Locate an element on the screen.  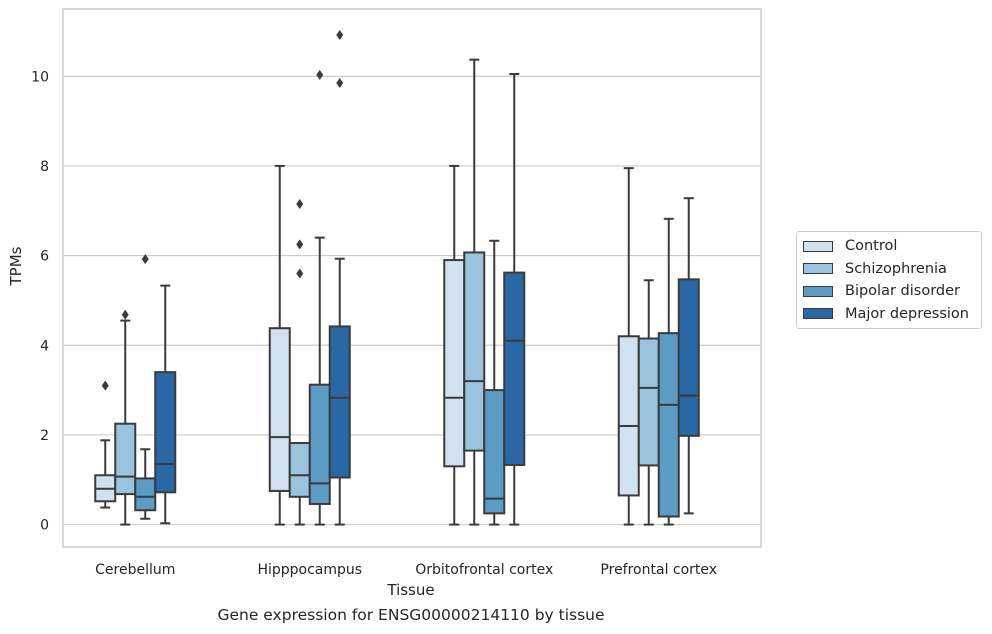
x-tick-label: Prefrontal cortex is located at coordinates (658, 570).